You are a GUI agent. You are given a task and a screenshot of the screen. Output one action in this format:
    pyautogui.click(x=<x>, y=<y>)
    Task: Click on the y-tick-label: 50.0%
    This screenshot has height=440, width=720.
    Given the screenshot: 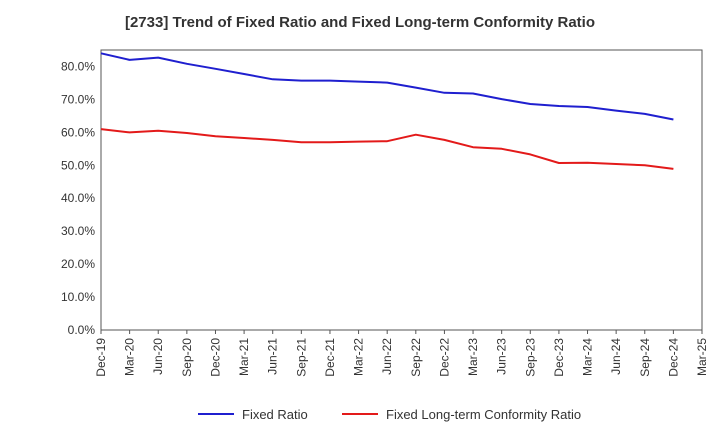 What is the action you would take?
    pyautogui.click(x=78, y=165)
    